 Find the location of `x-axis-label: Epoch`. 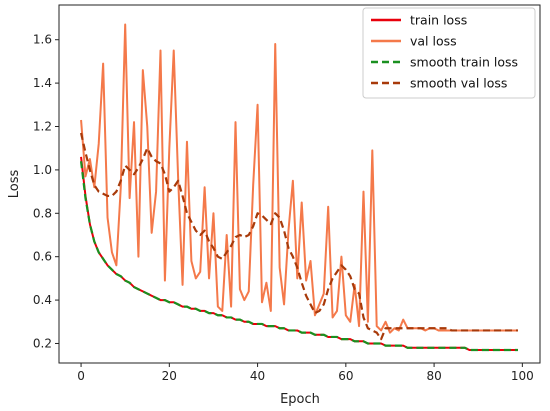

x-axis-label: Epoch is located at coordinates (300, 399).